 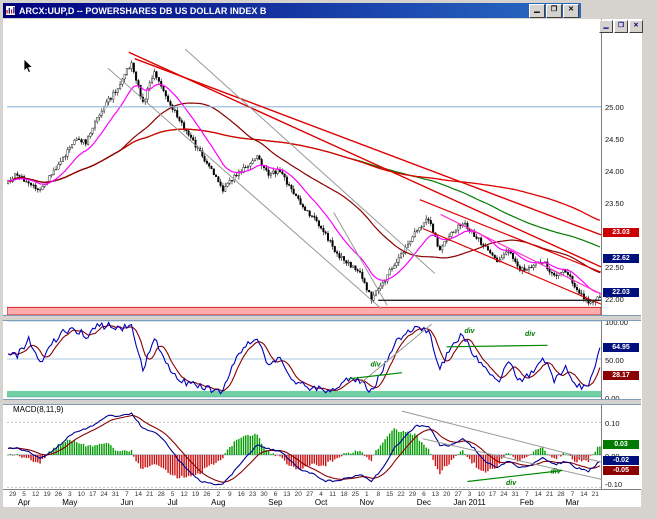 I want to click on date-tick: 30, so click(x=264, y=494).